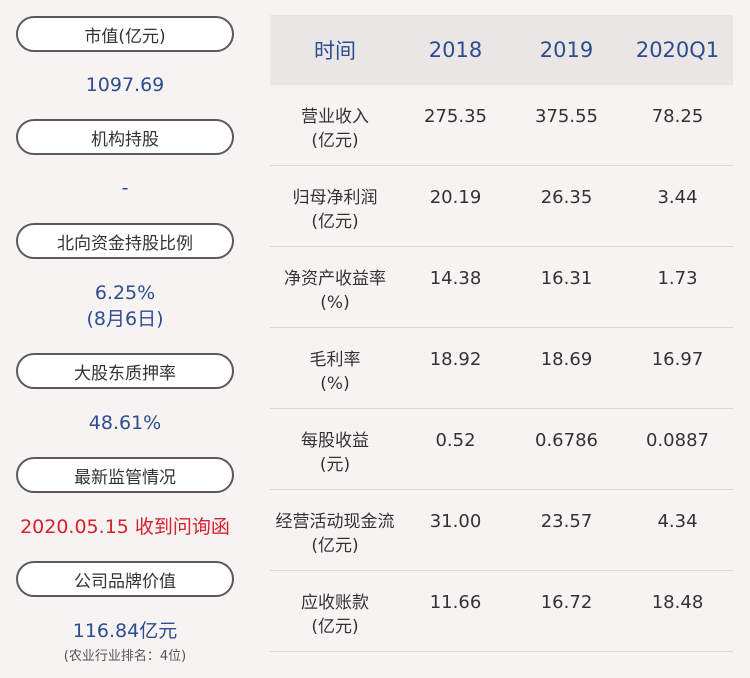 This screenshot has height=678, width=750. What do you see at coordinates (125, 371) in the screenshot?
I see `pledge-rate-label: 大股东质押率` at bounding box center [125, 371].